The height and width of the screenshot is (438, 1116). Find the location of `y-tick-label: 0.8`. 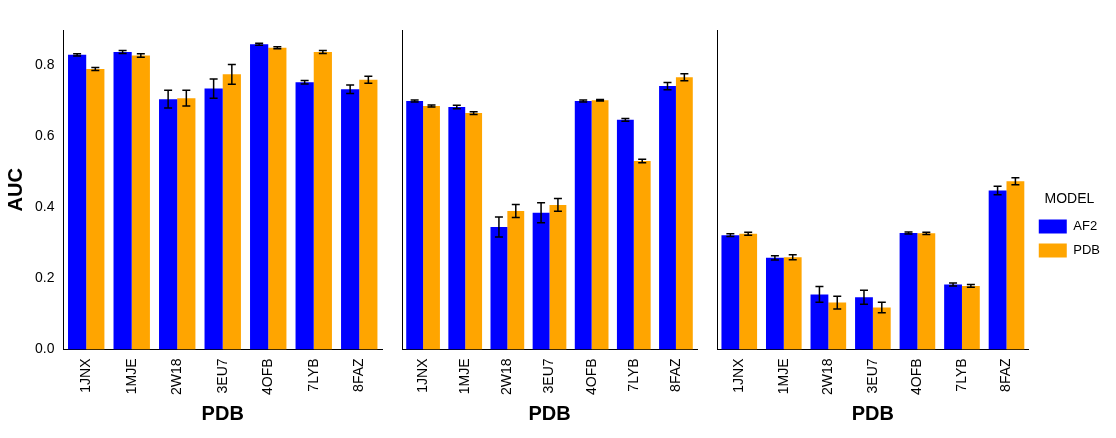

y-tick-label: 0.8 is located at coordinates (44, 64).